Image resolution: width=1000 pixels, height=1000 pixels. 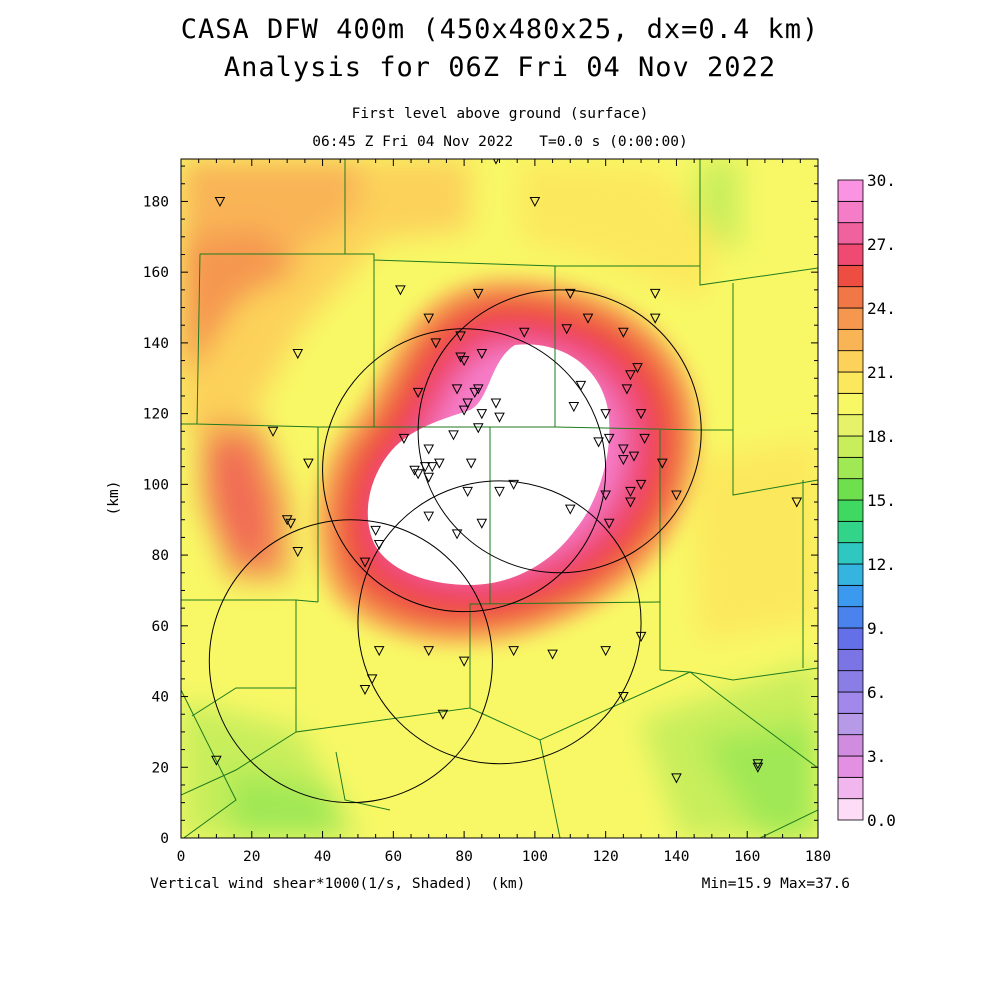 What do you see at coordinates (160, 698) in the screenshot?
I see `y-tick-label: 40` at bounding box center [160, 698].